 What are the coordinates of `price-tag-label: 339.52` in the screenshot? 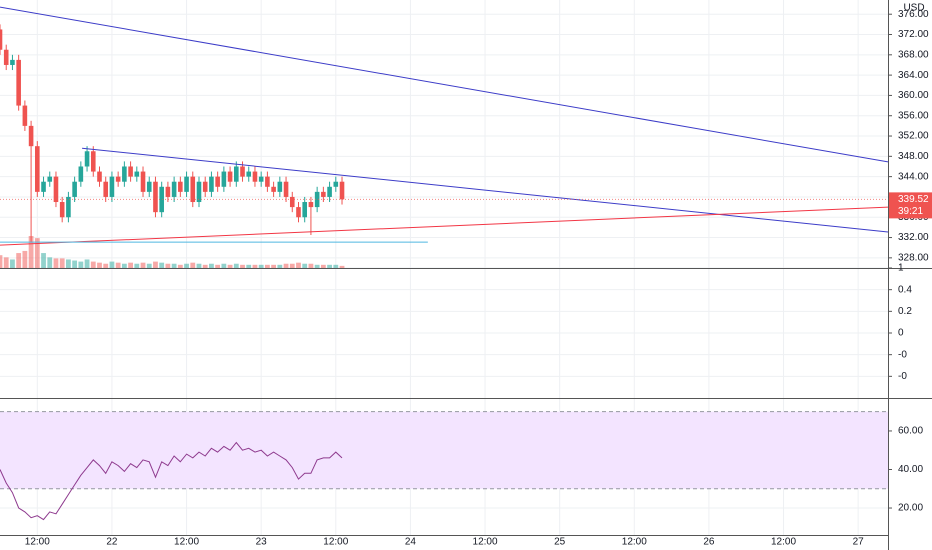 It's located at (913, 199).